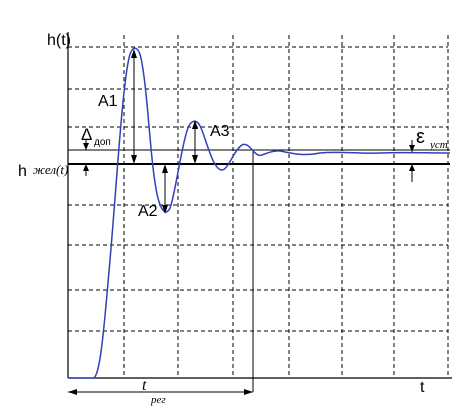  I want to click on y-axis-label: h(t), so click(59, 40).